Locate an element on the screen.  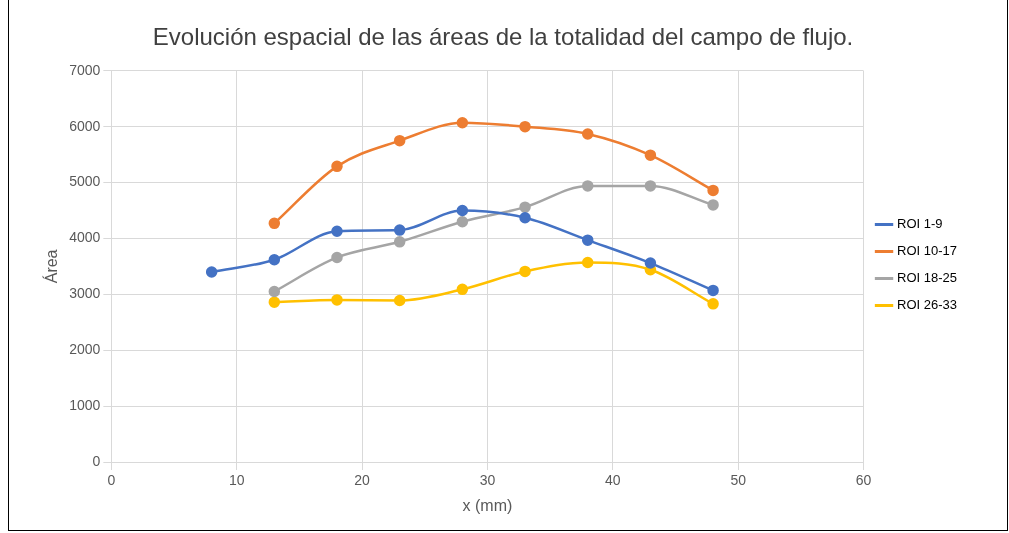
y-axis-title: Área is located at coordinates (51, 266).